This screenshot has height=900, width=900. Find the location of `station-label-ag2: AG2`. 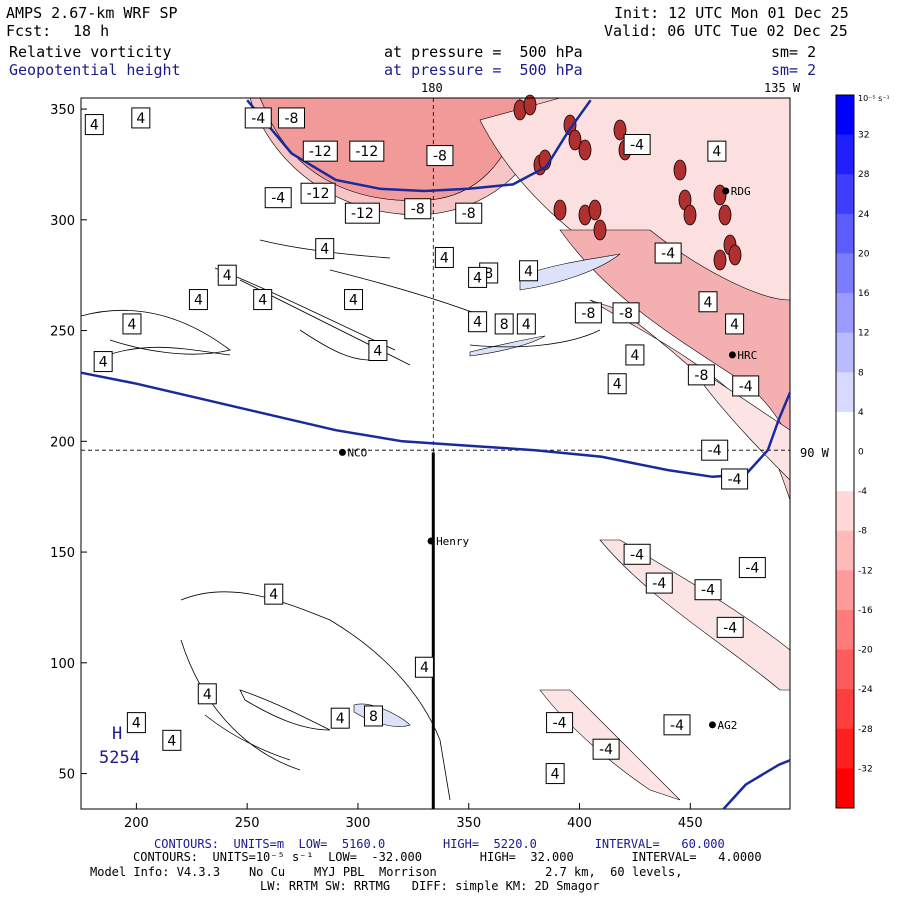

station-label-ag2: AG2 is located at coordinates (727, 725).